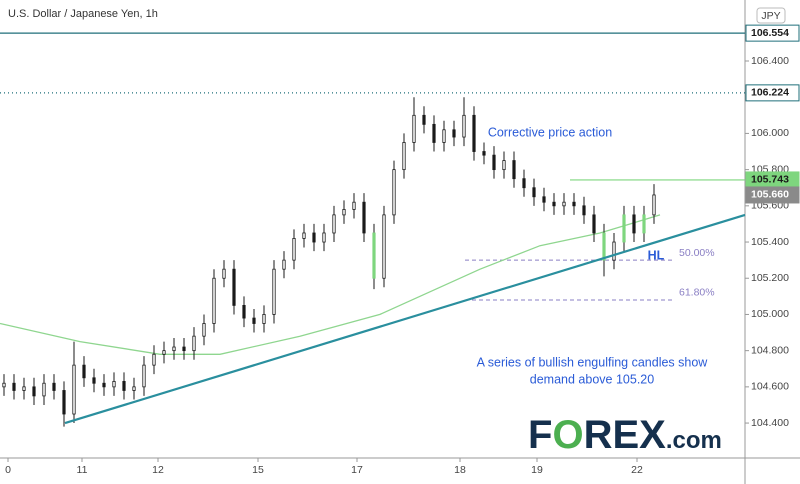  Describe the element at coordinates (694, 440) in the screenshot. I see `logo-part: .com` at that location.